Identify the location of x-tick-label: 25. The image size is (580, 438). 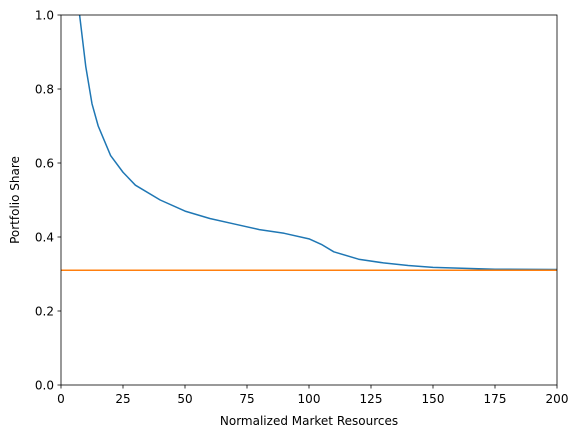
(122, 399).